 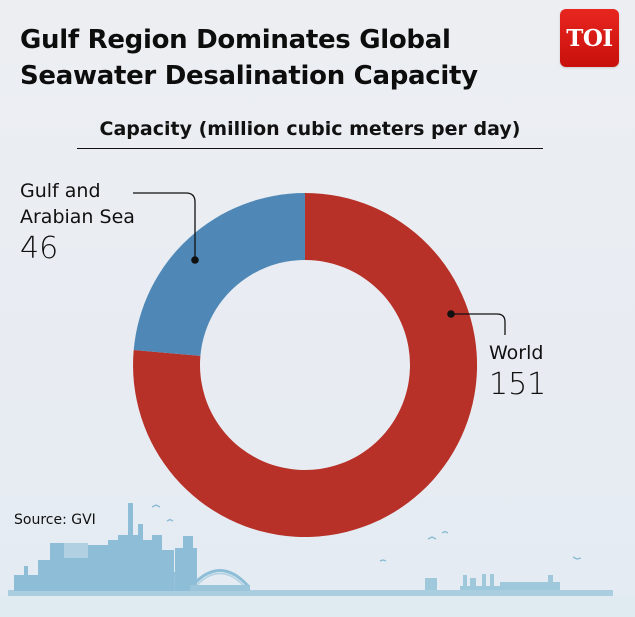 I want to click on world-value: 151, so click(x=518, y=384).